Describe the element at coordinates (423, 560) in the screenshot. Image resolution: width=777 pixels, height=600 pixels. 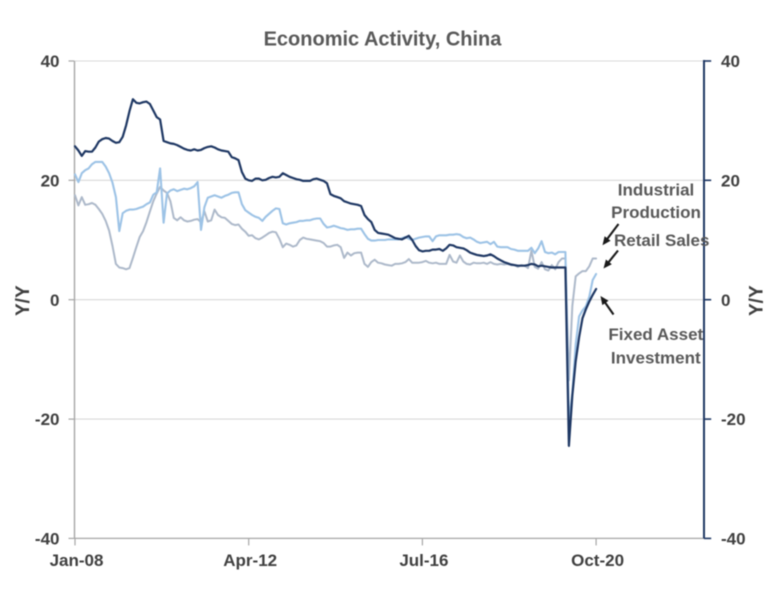
I see `svg-text: Jul-16` at that location.